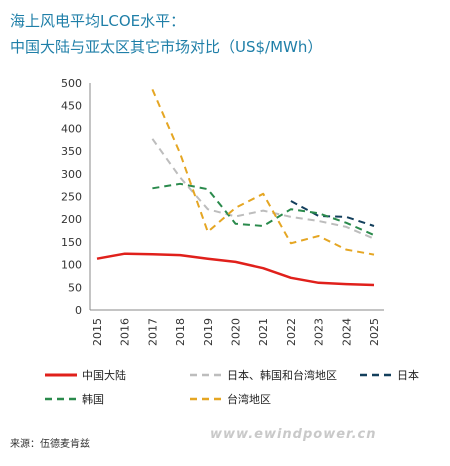  Describe the element at coordinates (97, 332) in the screenshot. I see `x-tick-label: 2015` at that location.